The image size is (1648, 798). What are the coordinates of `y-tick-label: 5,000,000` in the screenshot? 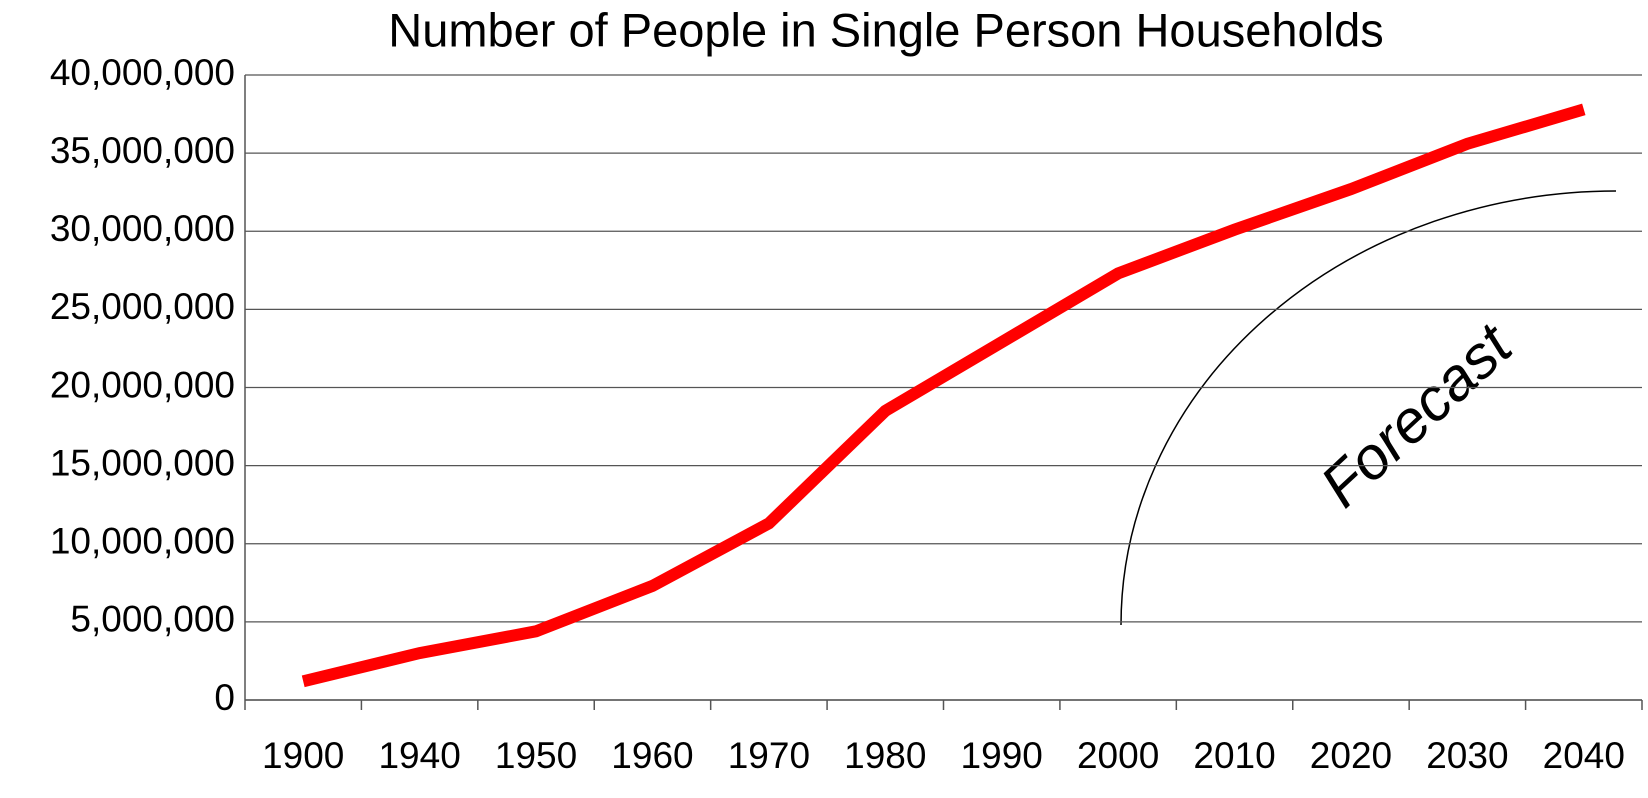 It's located at (152, 619).